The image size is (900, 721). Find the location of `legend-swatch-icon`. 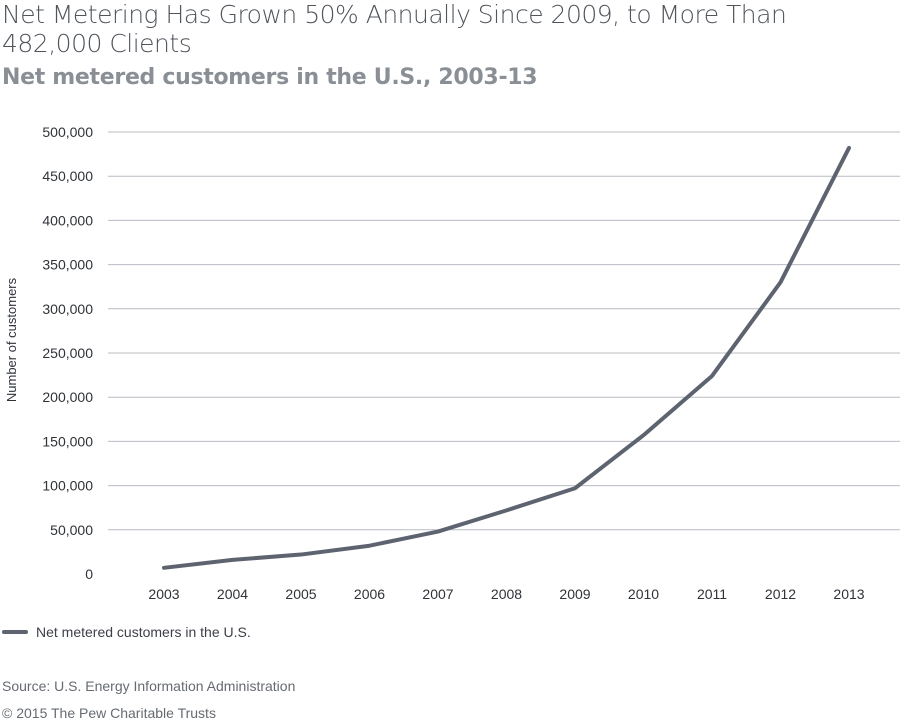

legend-swatch-icon is located at coordinates (15, 632).